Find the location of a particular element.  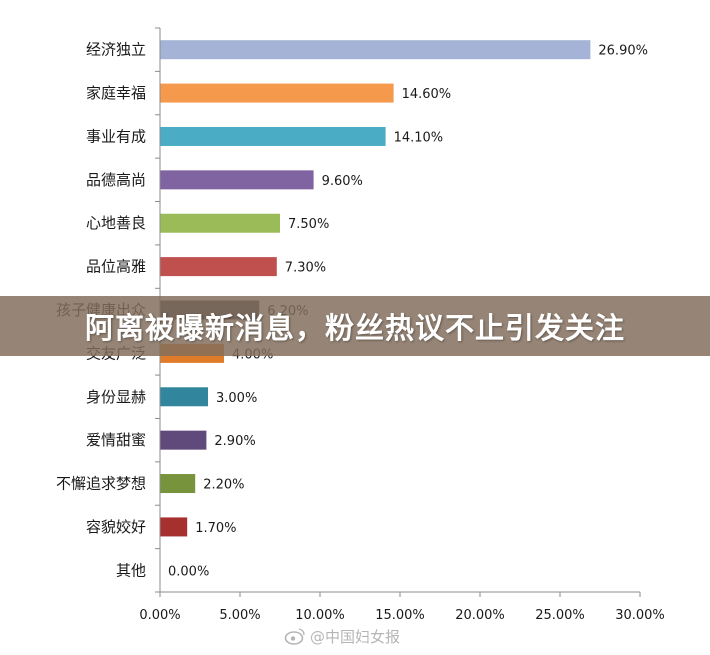

data-label: 26.90% is located at coordinates (623, 51).